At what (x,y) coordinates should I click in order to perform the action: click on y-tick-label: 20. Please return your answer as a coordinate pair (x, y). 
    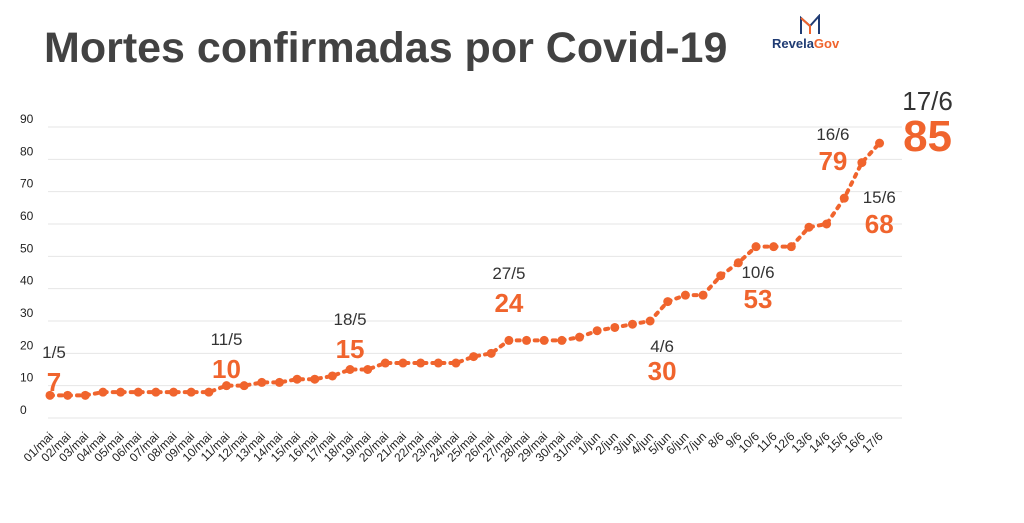
    Looking at the image, I should click on (27, 345).